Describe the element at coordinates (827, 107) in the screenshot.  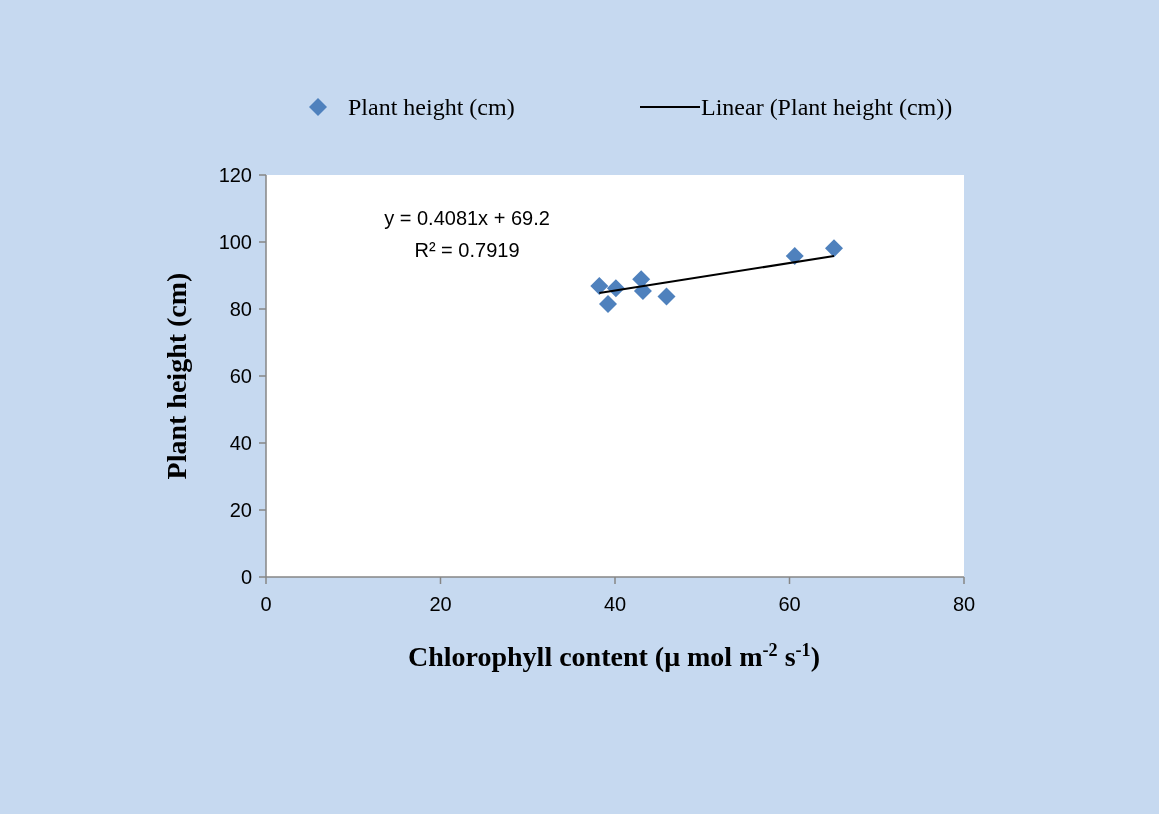
I see `legend-label: Linear (Plant height (cm))` at that location.